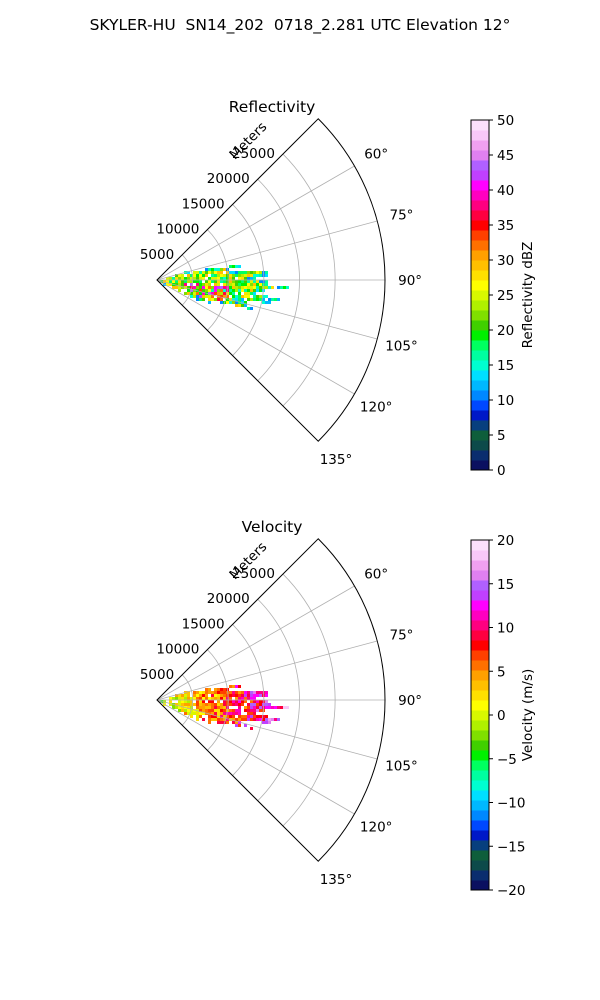  I want to click on panel-title: Velocity, so click(272, 527).